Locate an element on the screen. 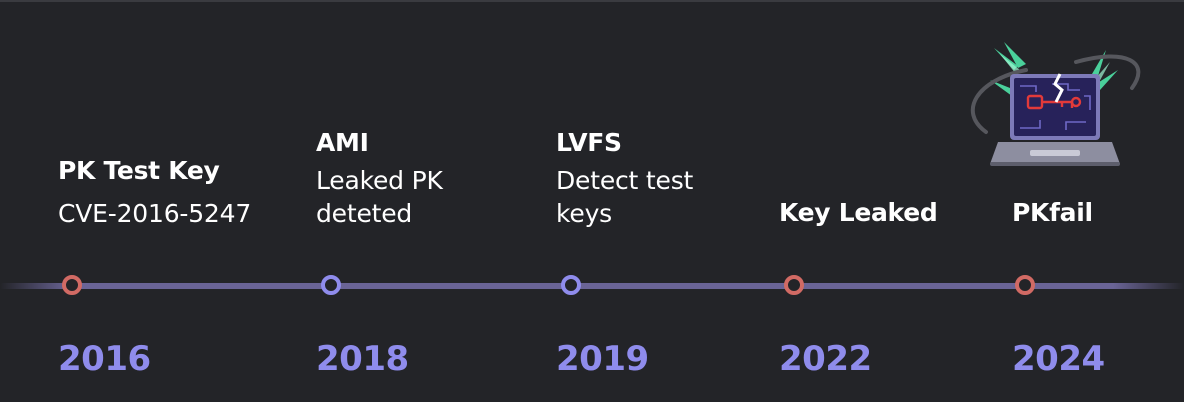  event-year-2016: 2016 is located at coordinates (104, 359).